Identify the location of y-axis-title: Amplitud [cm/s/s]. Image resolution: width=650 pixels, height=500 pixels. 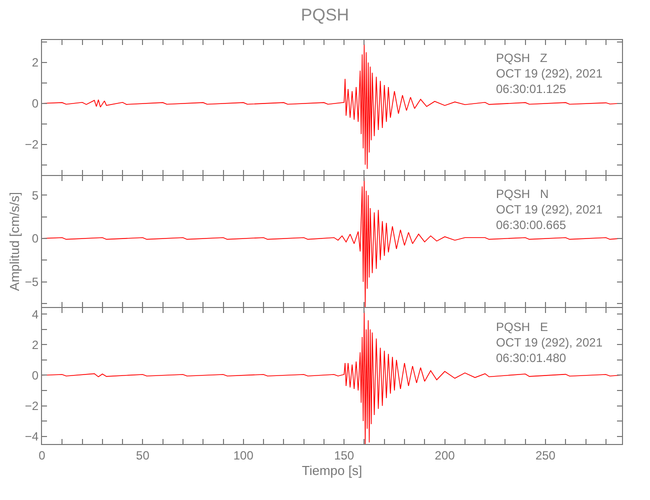
(14, 241).